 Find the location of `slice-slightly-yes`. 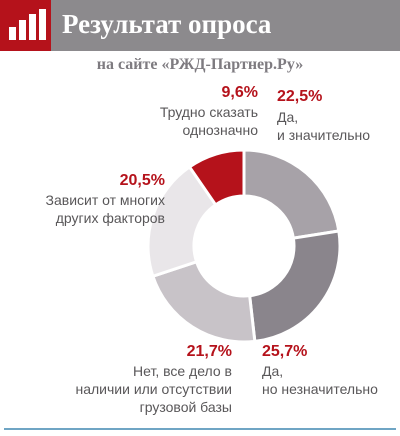

slice-slightly-yes is located at coordinates (294, 286).